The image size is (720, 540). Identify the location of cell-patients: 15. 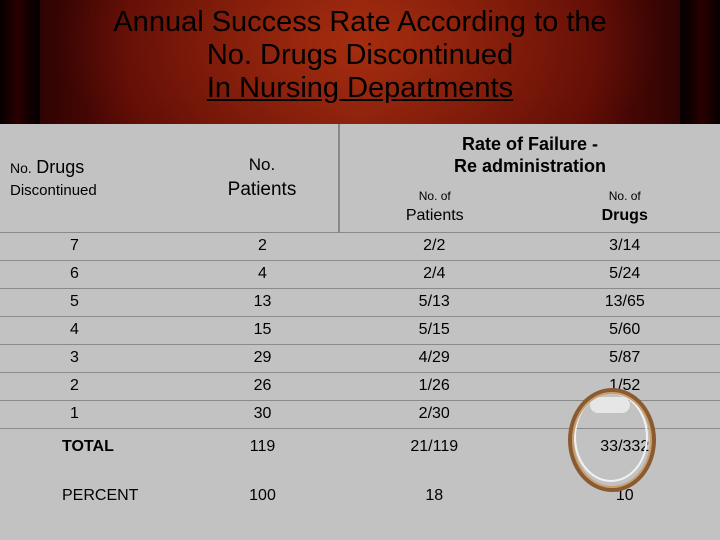
(262, 329).